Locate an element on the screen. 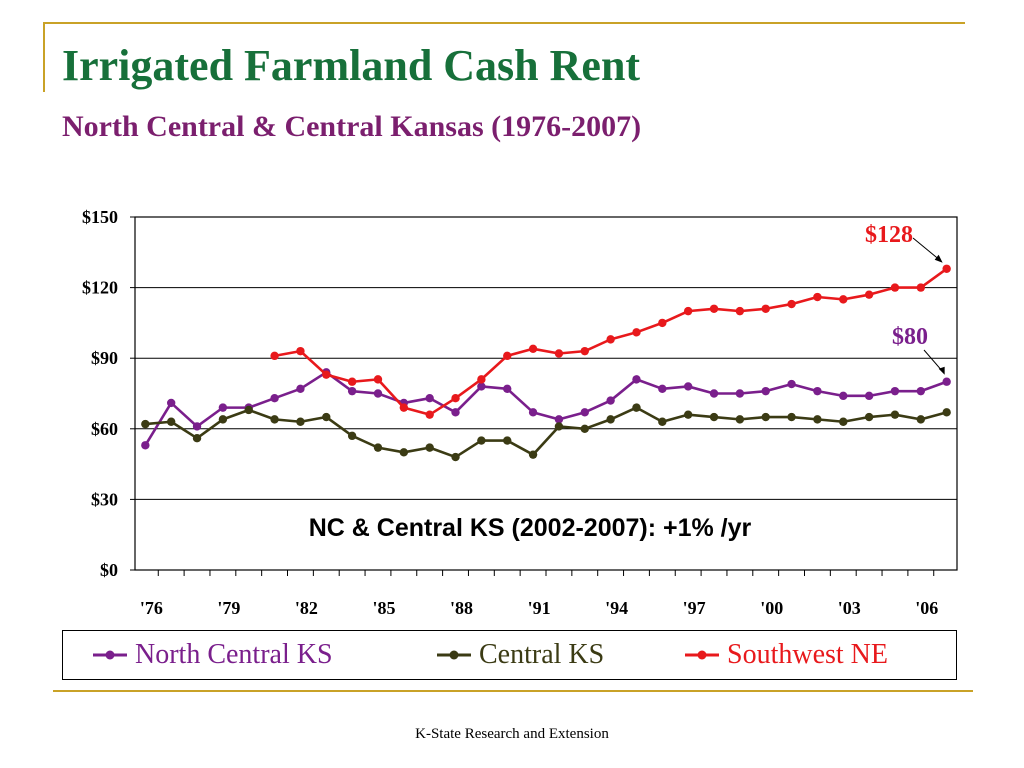 The height and width of the screenshot is (768, 1024). decorative-vertical-rule is located at coordinates (44, 57).